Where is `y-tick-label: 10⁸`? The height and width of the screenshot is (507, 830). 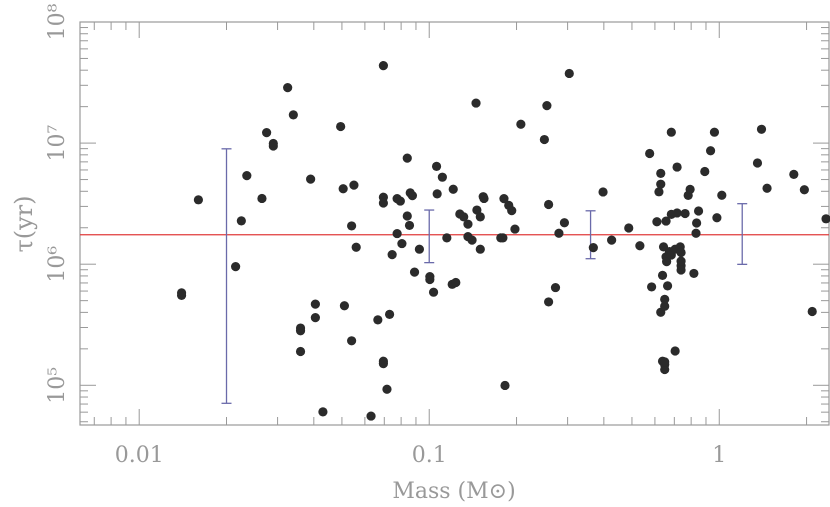
y-tick-label: 10⁸ is located at coordinates (57, 21).